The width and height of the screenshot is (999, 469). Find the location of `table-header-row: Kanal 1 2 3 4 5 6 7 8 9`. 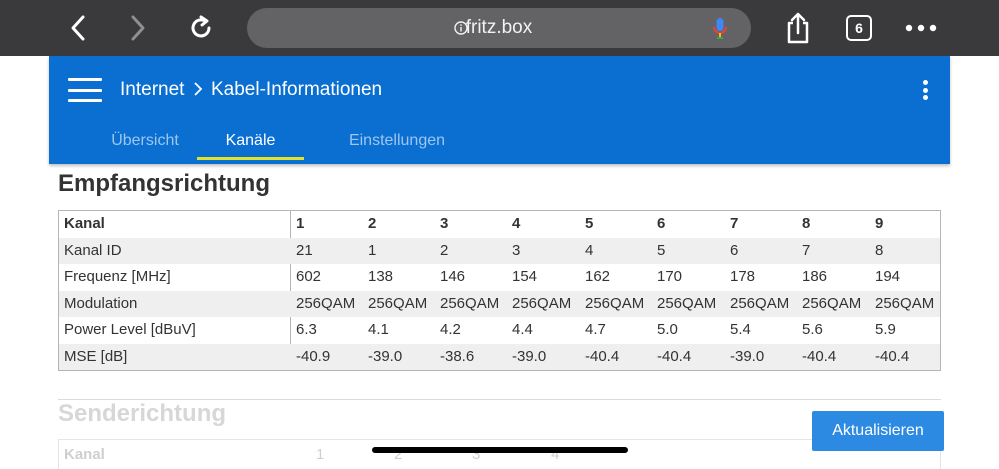

table-header-row: Kanal 1 2 3 4 5 6 7 8 9 is located at coordinates (499, 224).